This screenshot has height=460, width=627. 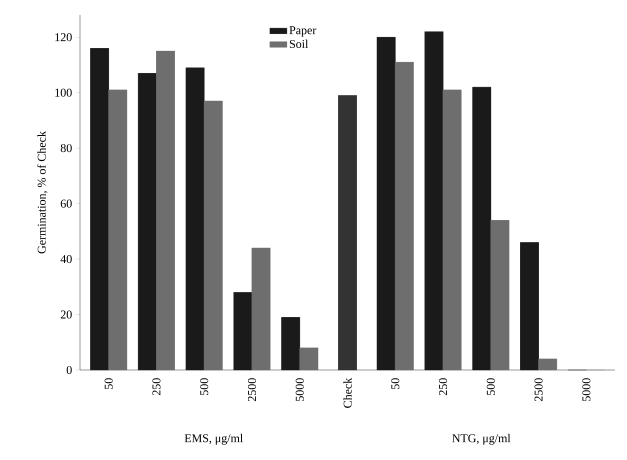 I want to click on legend-label: Paper, so click(x=302, y=31).